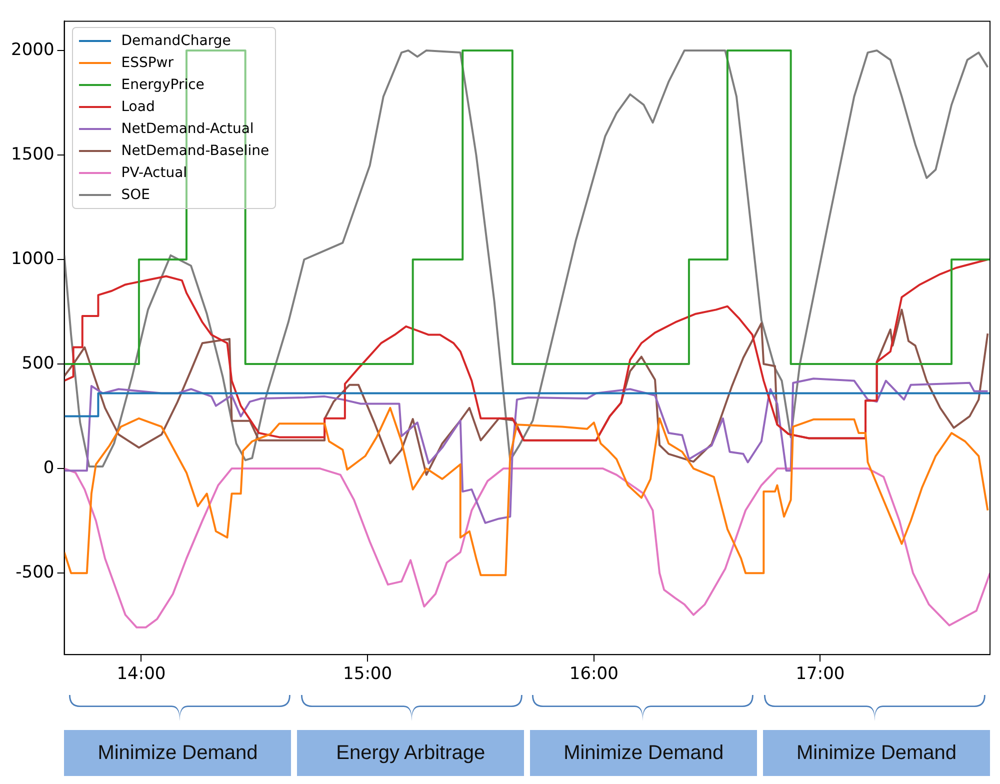 The width and height of the screenshot is (1000, 784). Describe the element at coordinates (195, 151) in the screenshot. I see `legend-label: NetDemand-Baseline` at that location.